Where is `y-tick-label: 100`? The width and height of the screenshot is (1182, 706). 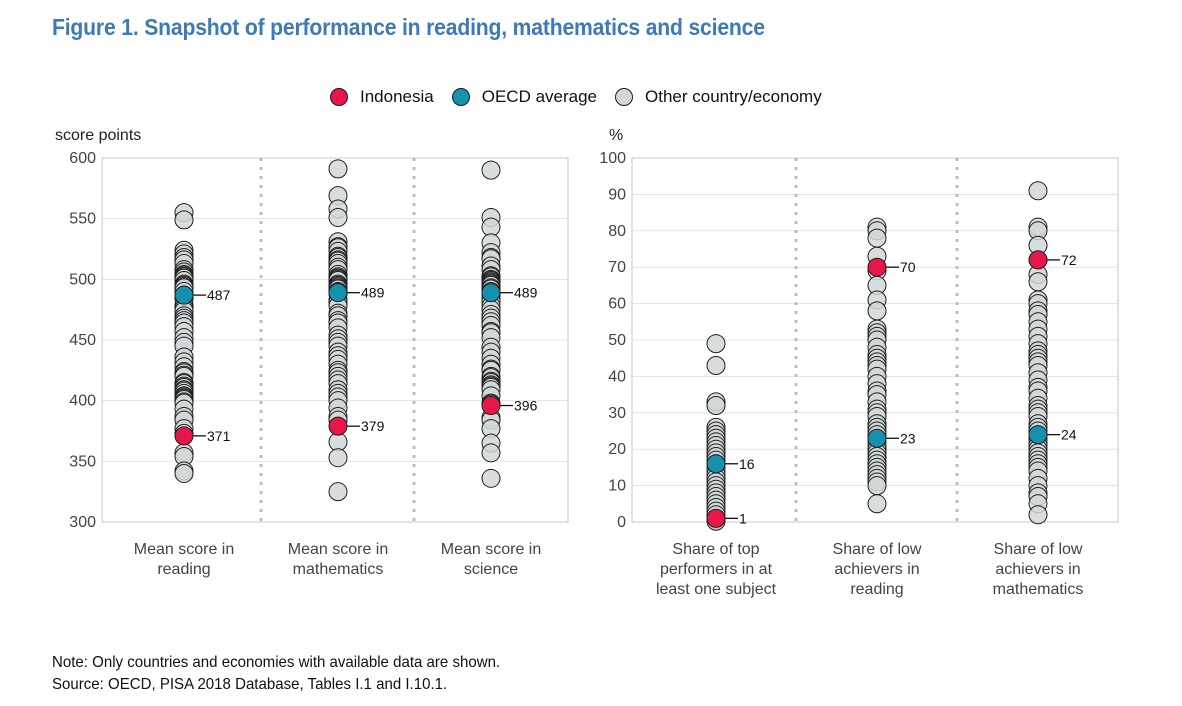 y-tick-label: 100 is located at coordinates (612, 158).